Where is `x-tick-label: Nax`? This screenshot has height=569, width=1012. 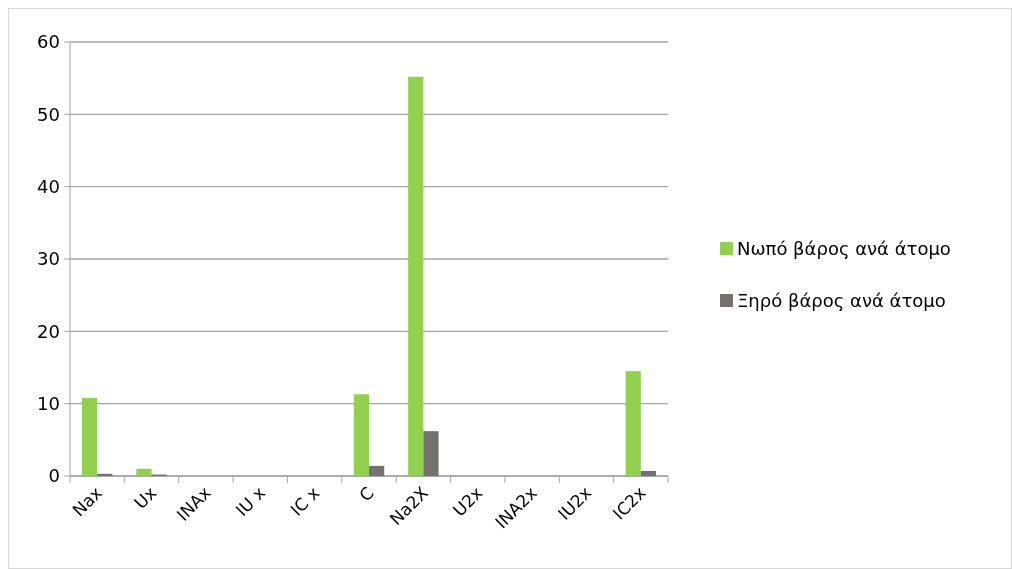
x-tick-label: Nax is located at coordinates (87, 501).